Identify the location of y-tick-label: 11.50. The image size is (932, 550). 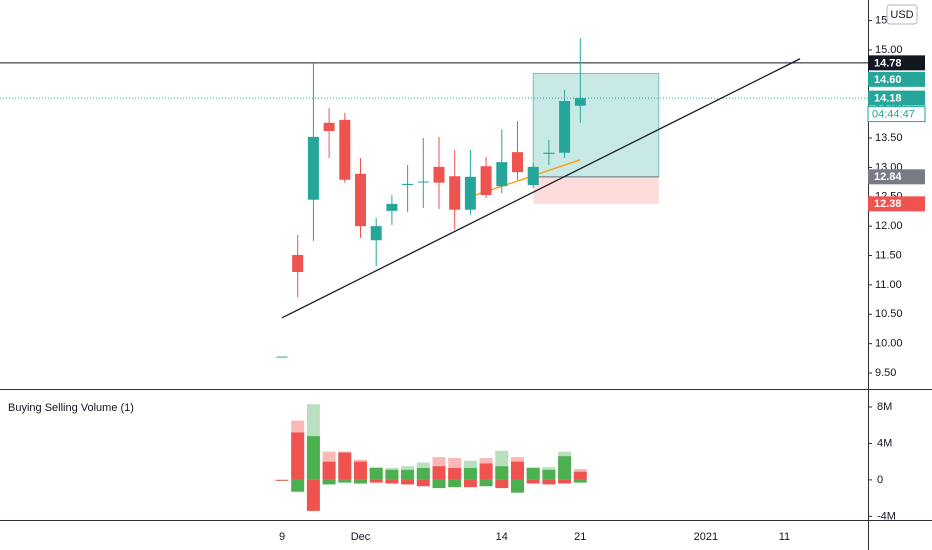
(888, 255).